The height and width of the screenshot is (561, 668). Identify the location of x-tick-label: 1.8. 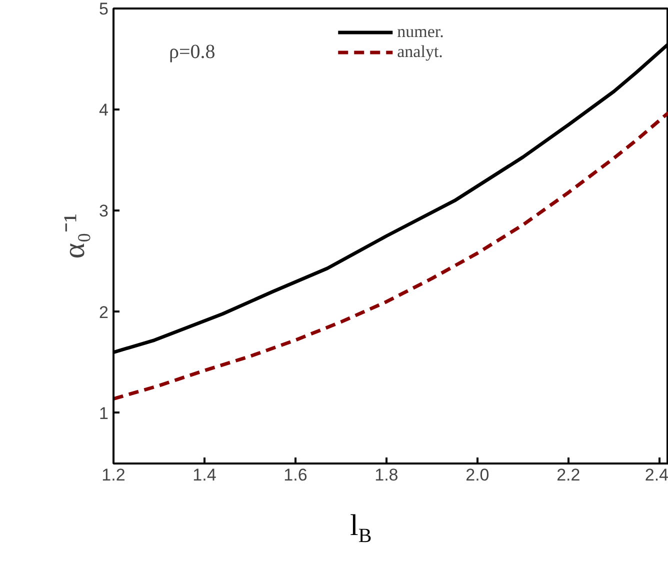
(386, 475).